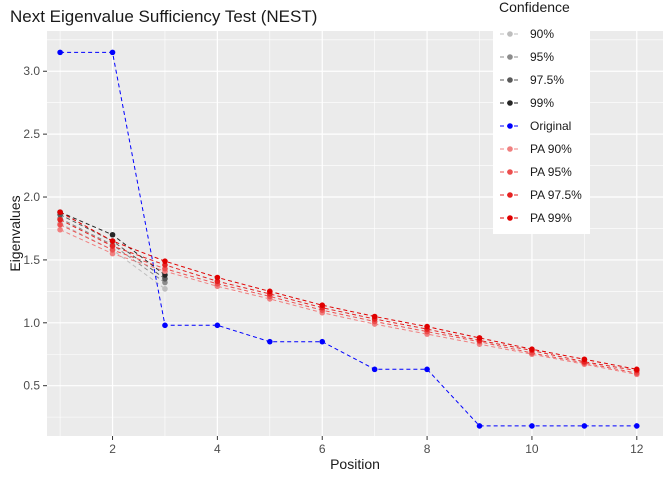 This screenshot has width=672, height=480. What do you see at coordinates (542, 57) in the screenshot?
I see `legend-label: 95%` at bounding box center [542, 57].